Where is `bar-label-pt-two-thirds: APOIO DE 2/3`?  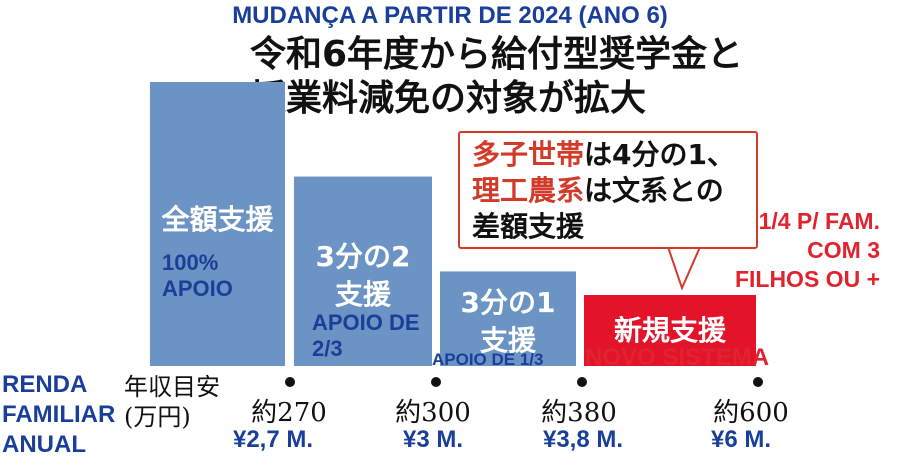
bar-label-pt-two-thirds: APOIO DE 2/3 is located at coordinates (366, 335).